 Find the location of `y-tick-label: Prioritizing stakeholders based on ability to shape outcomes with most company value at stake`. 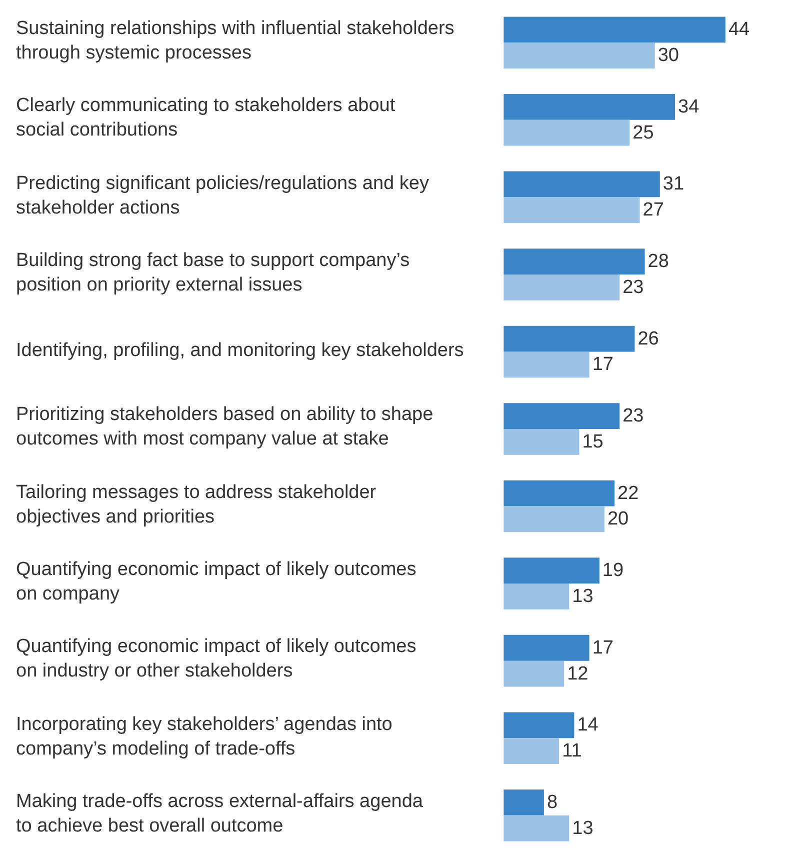

y-tick-label: Prioritizing stakeholders based on ability to shape outcomes with most company value at stake is located at coordinates (225, 427).